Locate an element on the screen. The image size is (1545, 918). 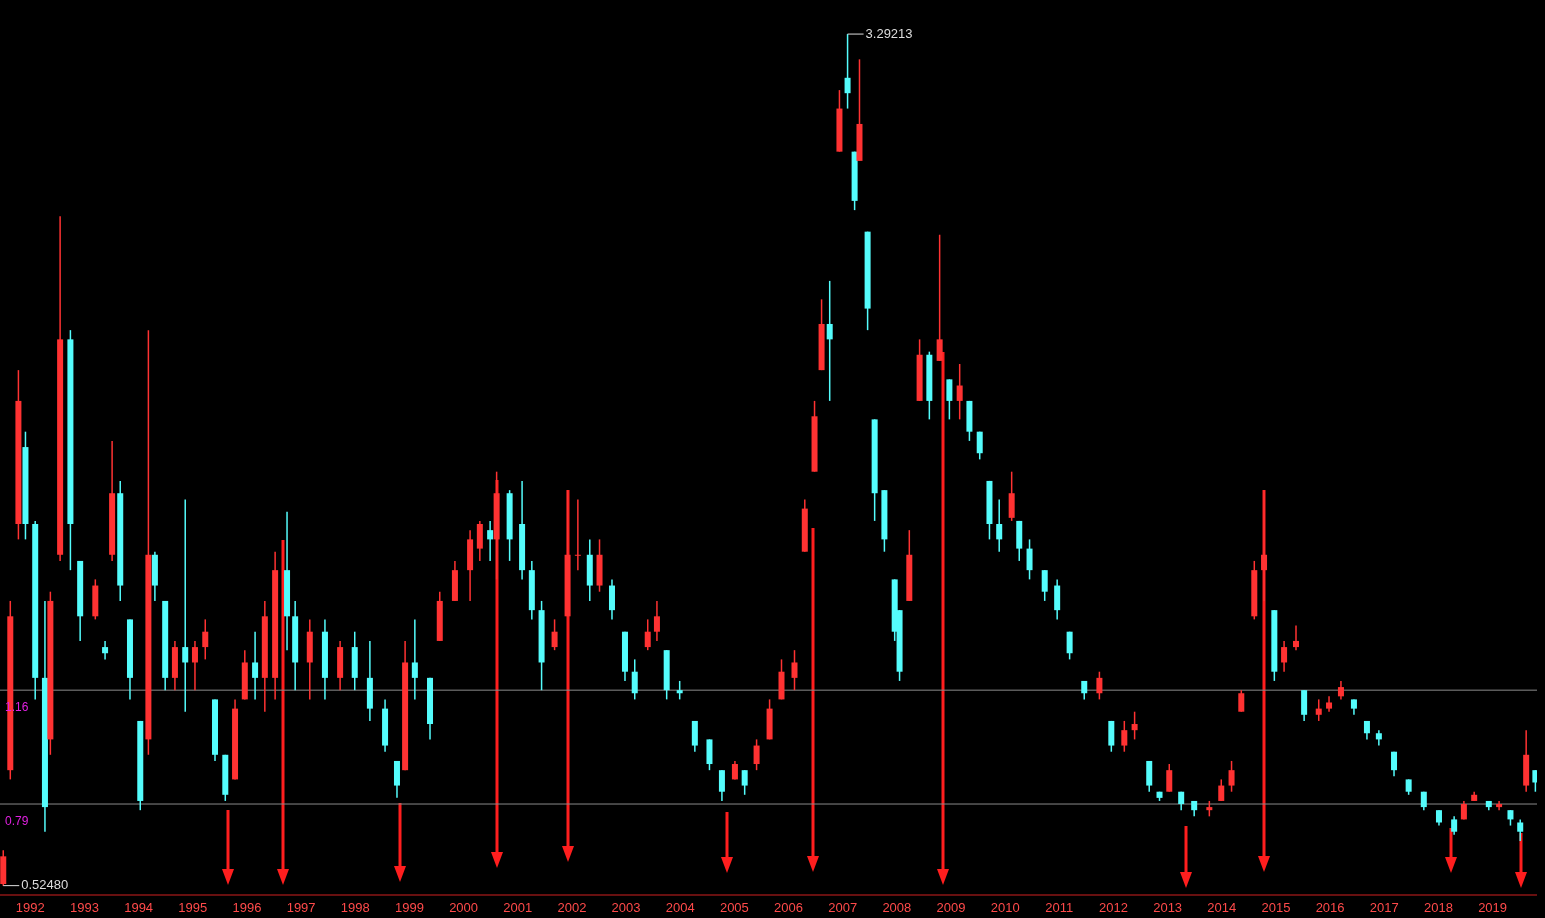
x-tick-label: 2005 is located at coordinates (734, 908).